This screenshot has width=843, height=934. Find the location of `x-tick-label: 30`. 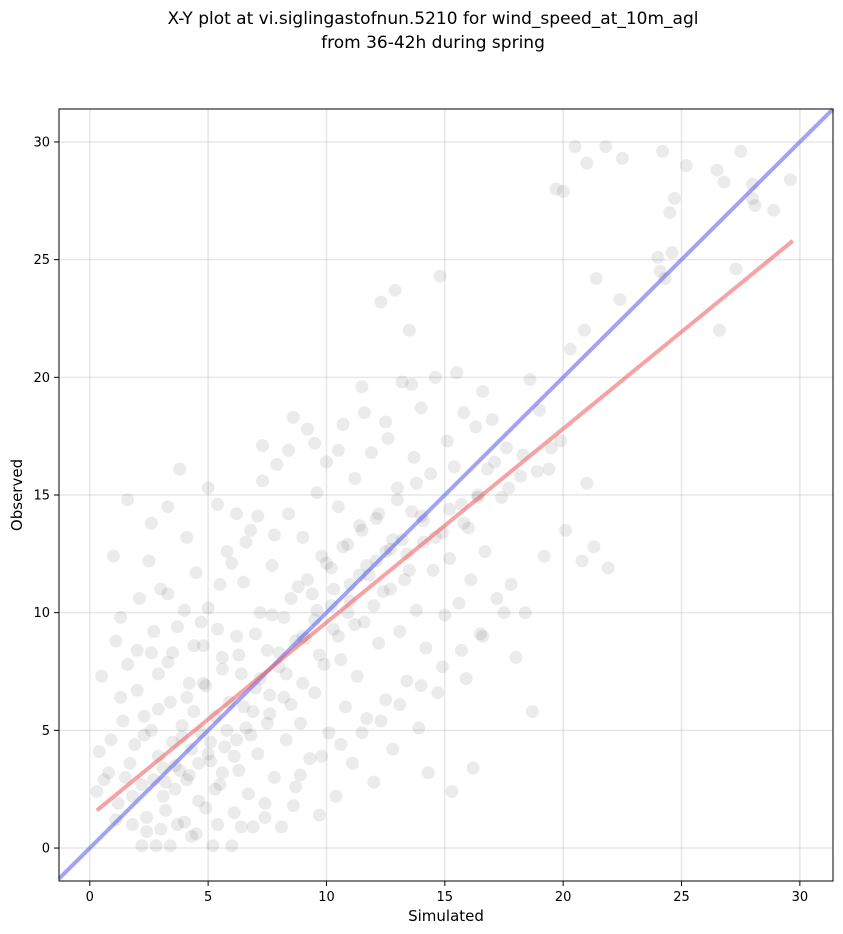

x-tick-label: 30 is located at coordinates (800, 897).